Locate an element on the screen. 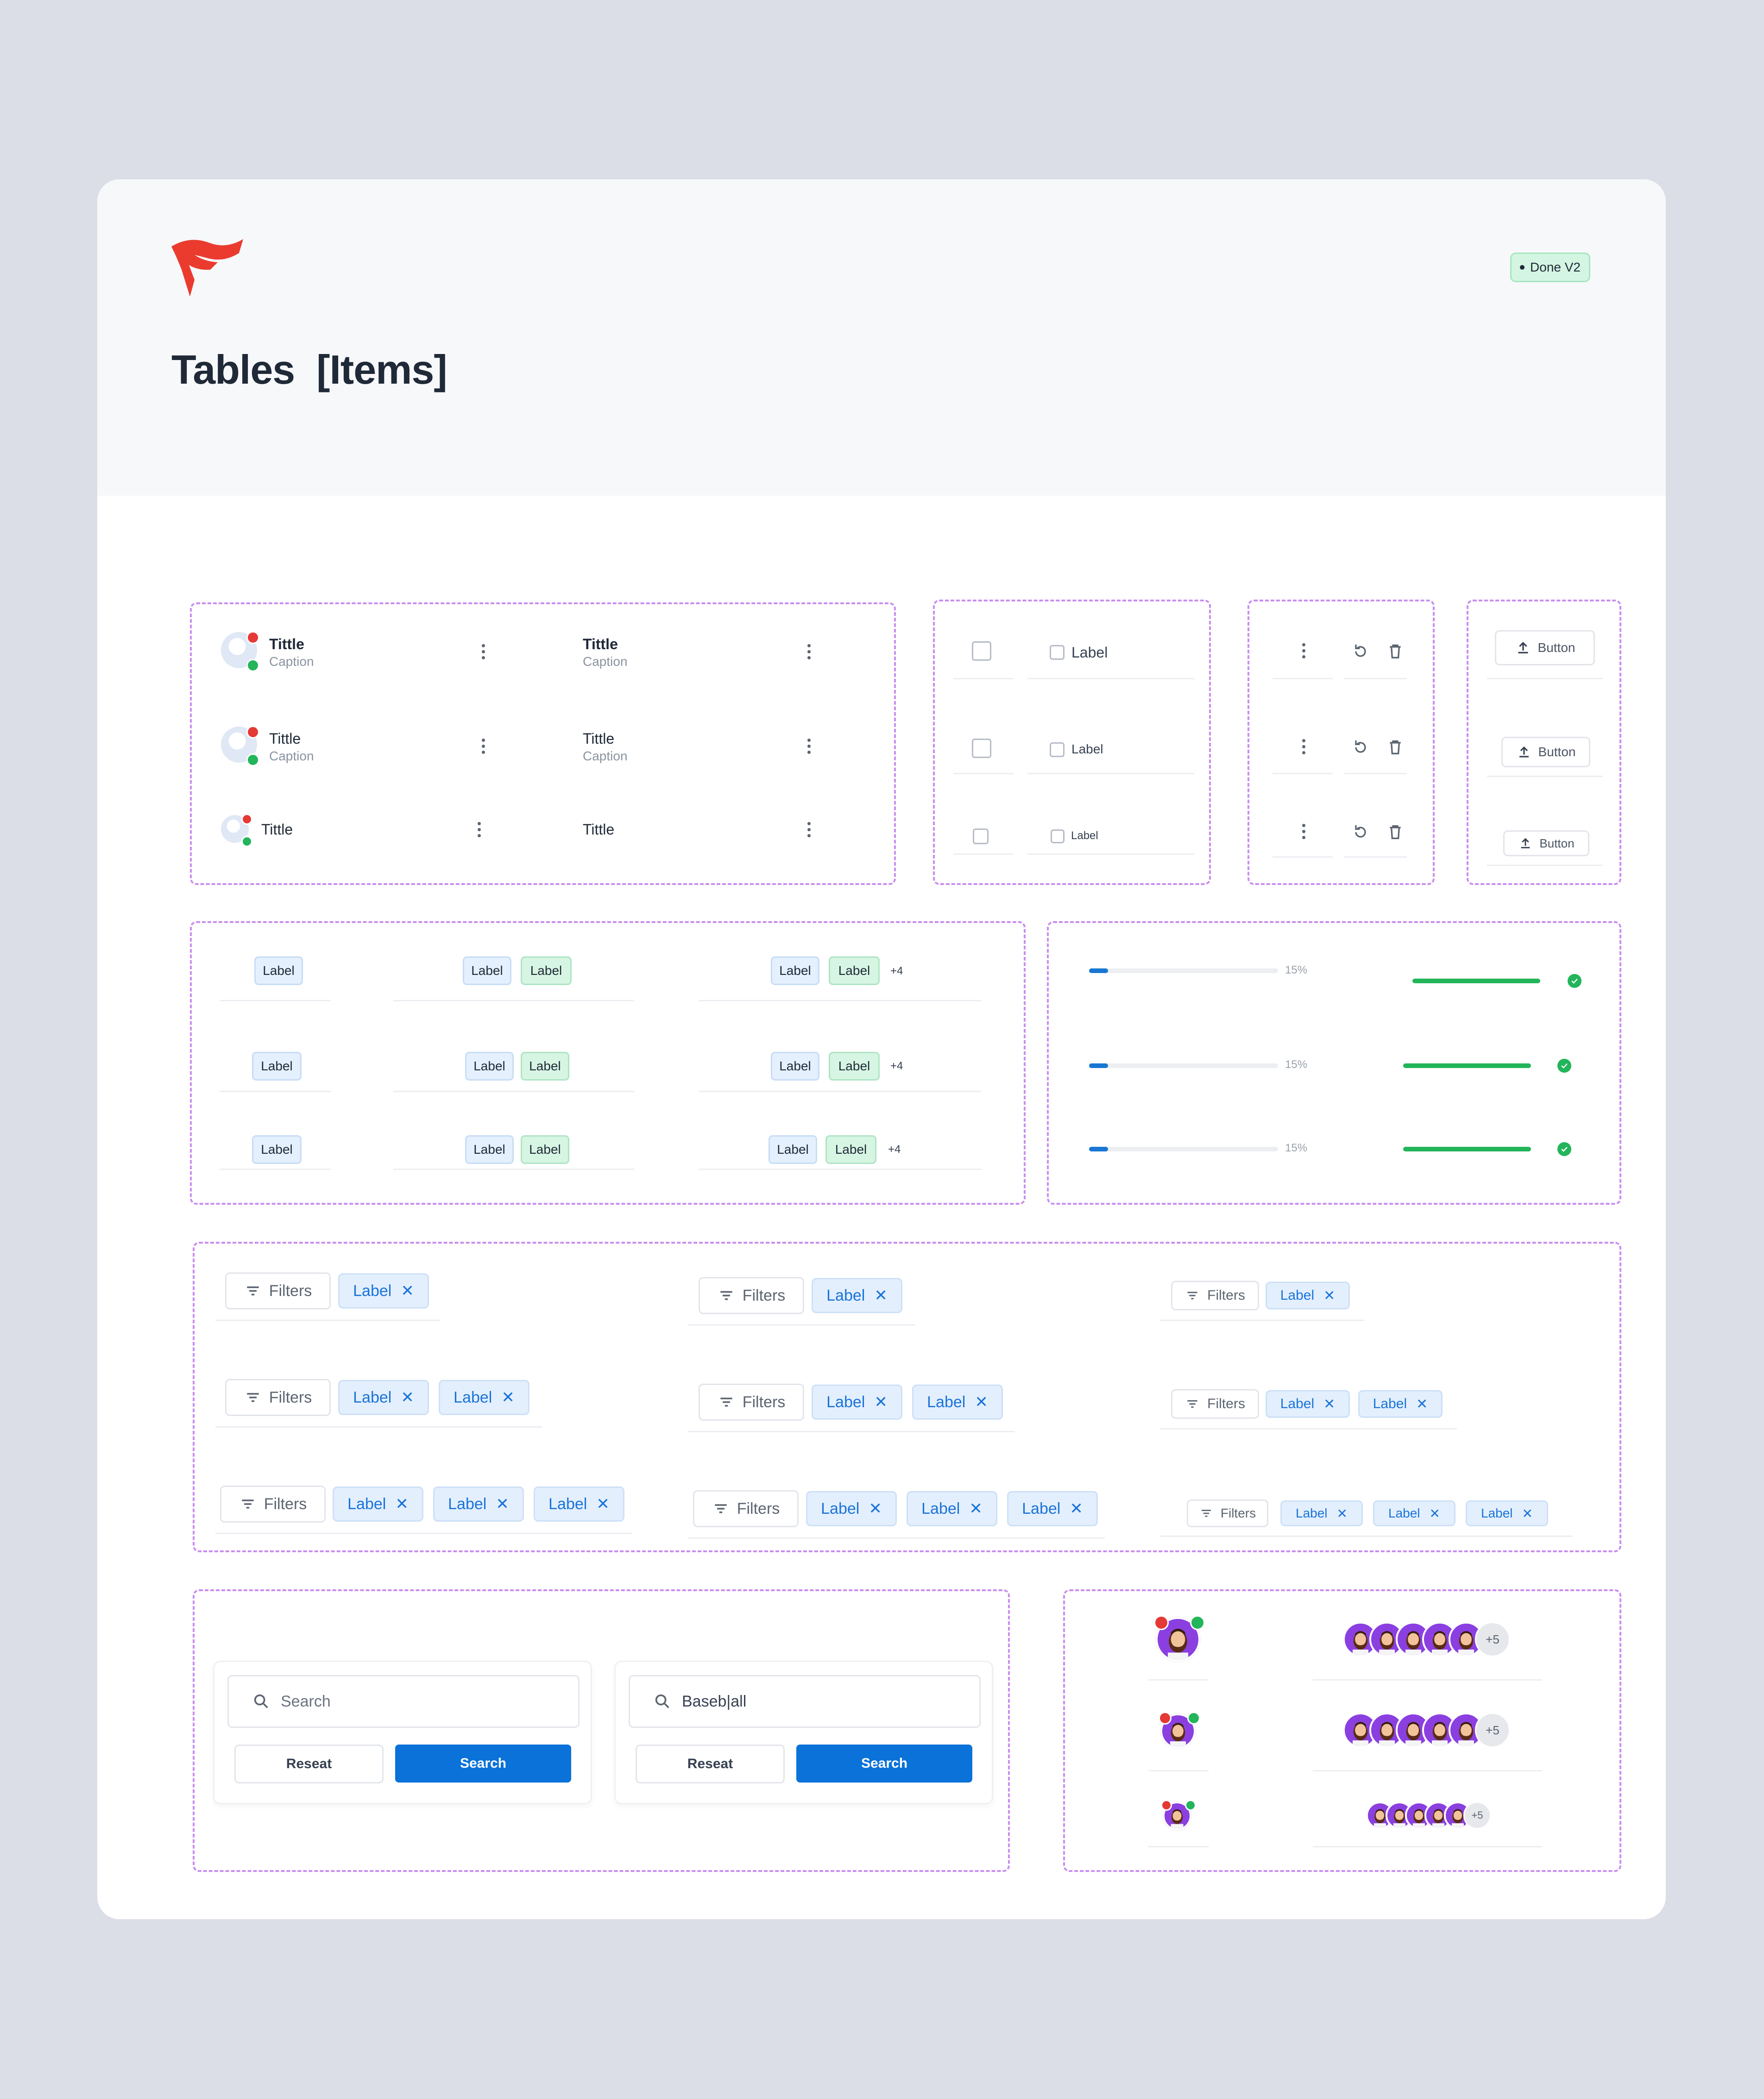 This screenshot has height=2099, width=1764. search-input: Baseb|all is located at coordinates (805, 1701).